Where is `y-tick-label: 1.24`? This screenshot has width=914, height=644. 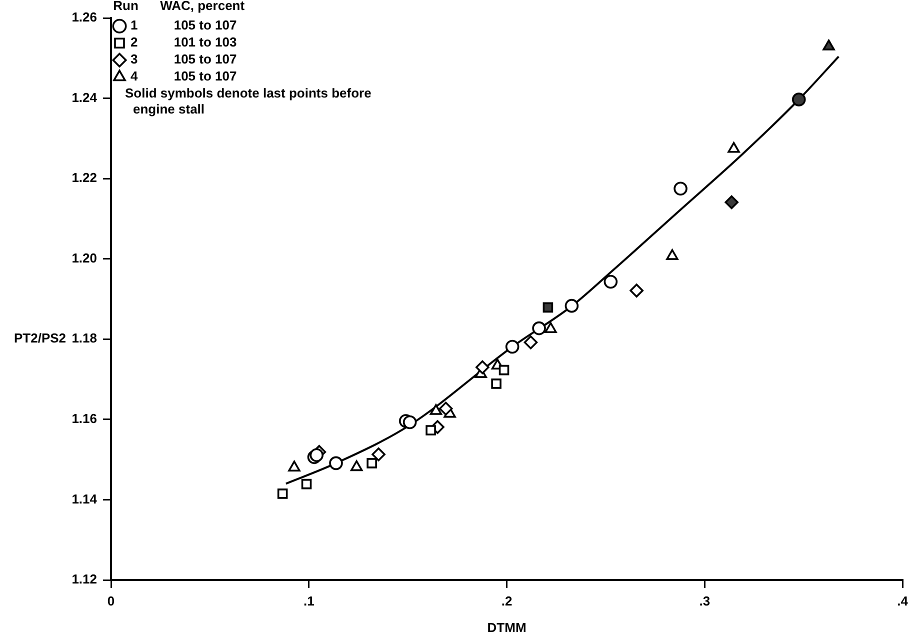
y-tick-label: 1.24 is located at coordinates (85, 97).